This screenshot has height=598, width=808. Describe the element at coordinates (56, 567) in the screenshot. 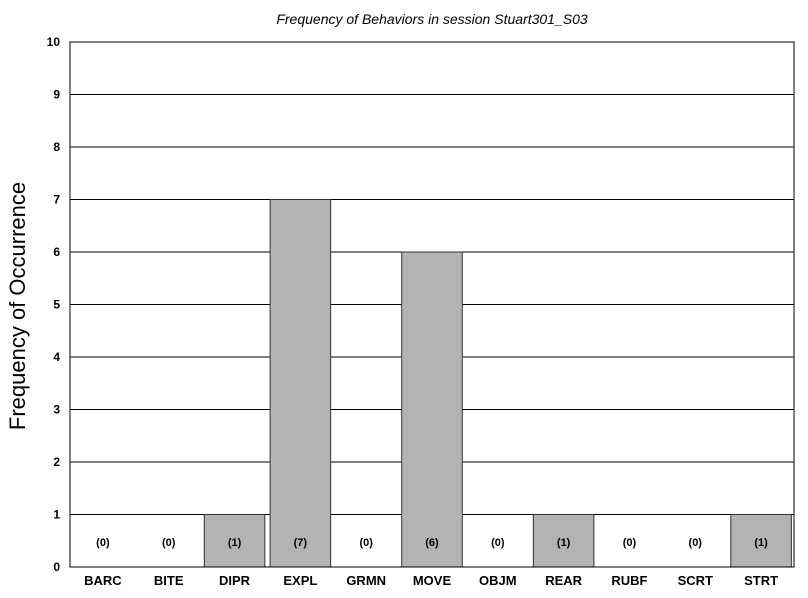

I see `y-tick-label: 0` at that location.